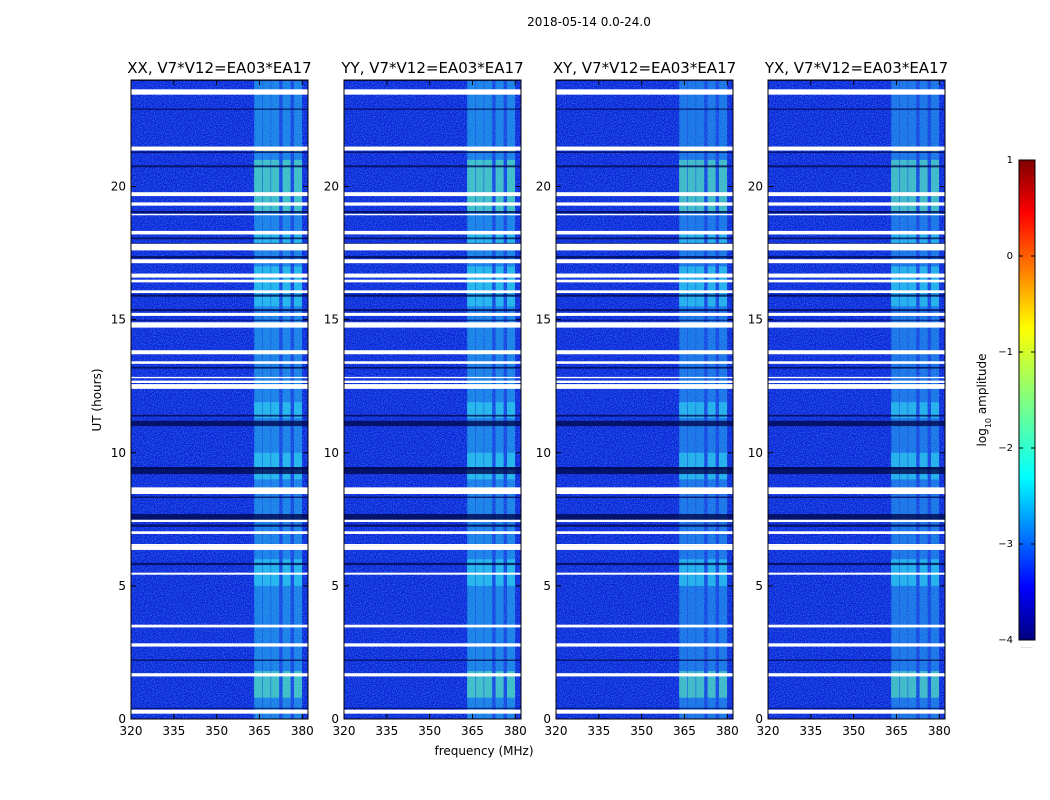  I want to click on y-axis-label: UT (hours), so click(97, 399).